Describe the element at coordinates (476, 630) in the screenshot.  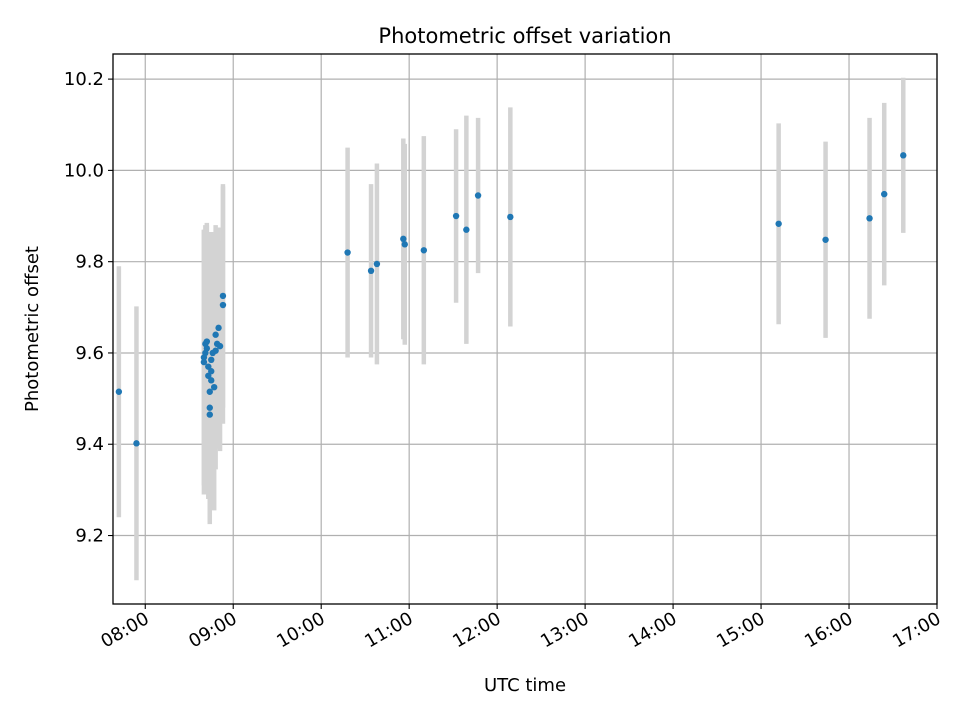
I see `x-tick-label: 12:00` at that location.